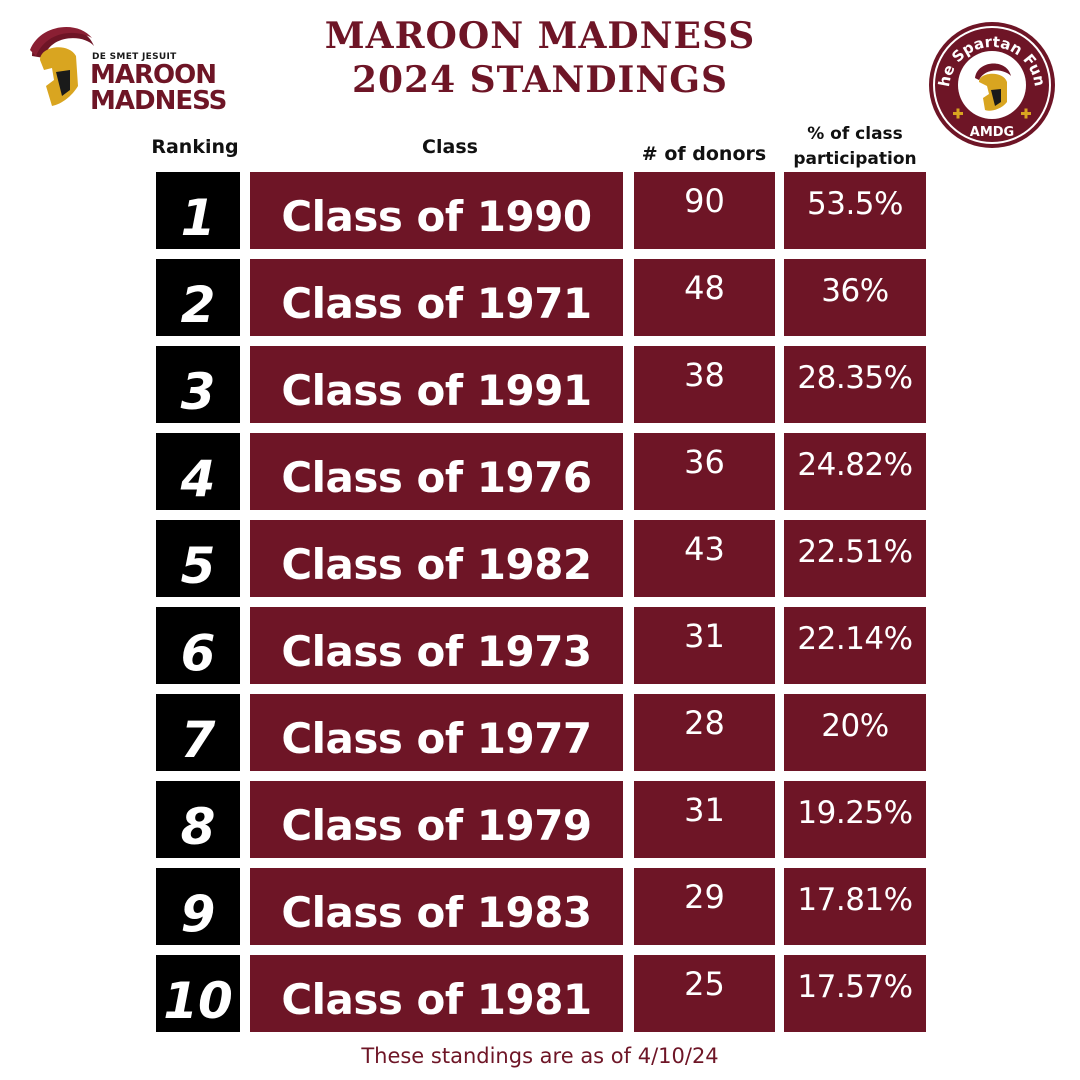 The width and height of the screenshot is (1080, 1080). Describe the element at coordinates (855, 906) in the screenshot. I see `participation-percent: 17.81%` at that location.